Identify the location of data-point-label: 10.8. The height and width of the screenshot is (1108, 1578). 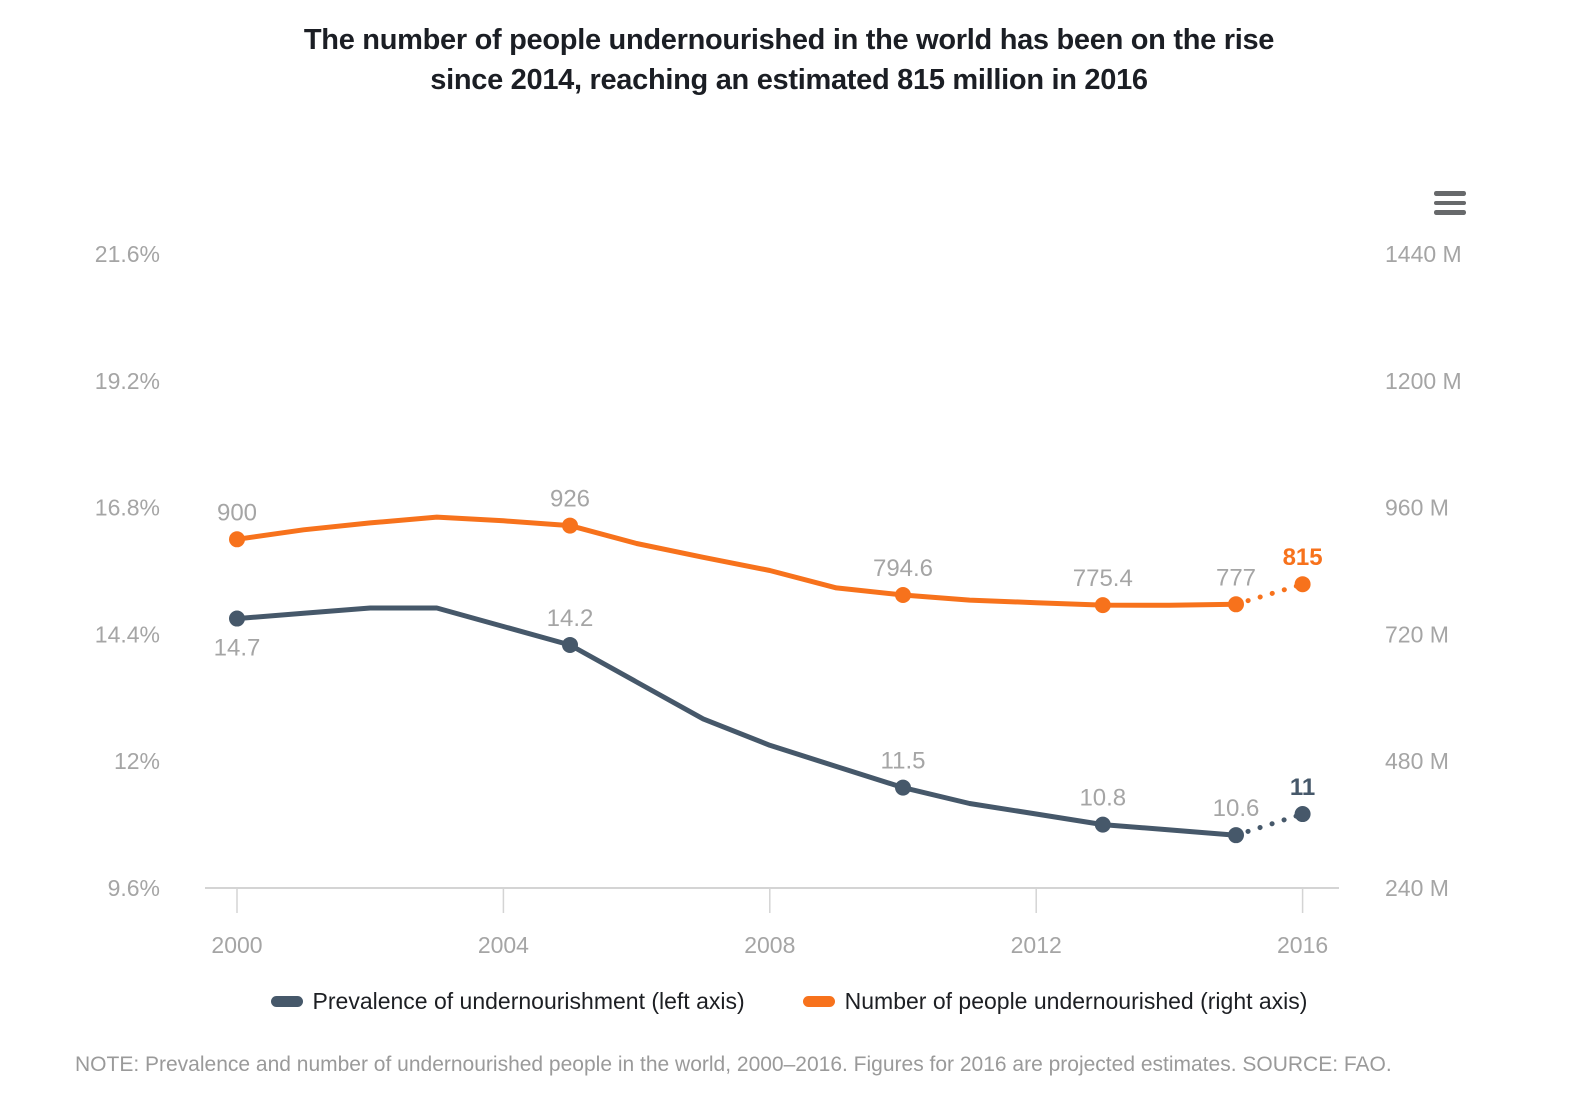
(1102, 798).